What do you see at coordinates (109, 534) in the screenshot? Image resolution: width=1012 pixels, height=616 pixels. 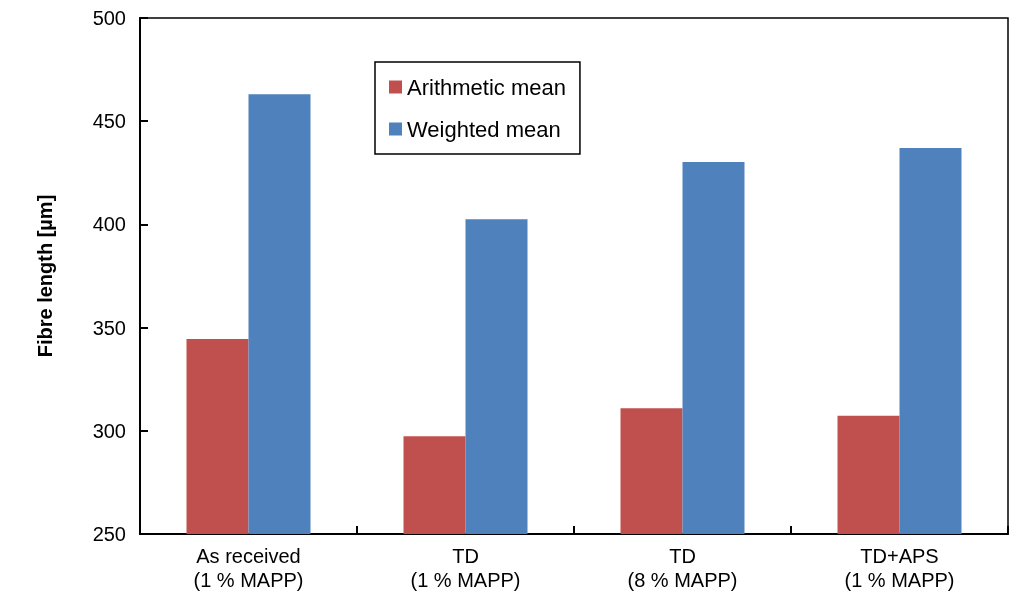 I see `y-tick-label: 250` at bounding box center [109, 534].